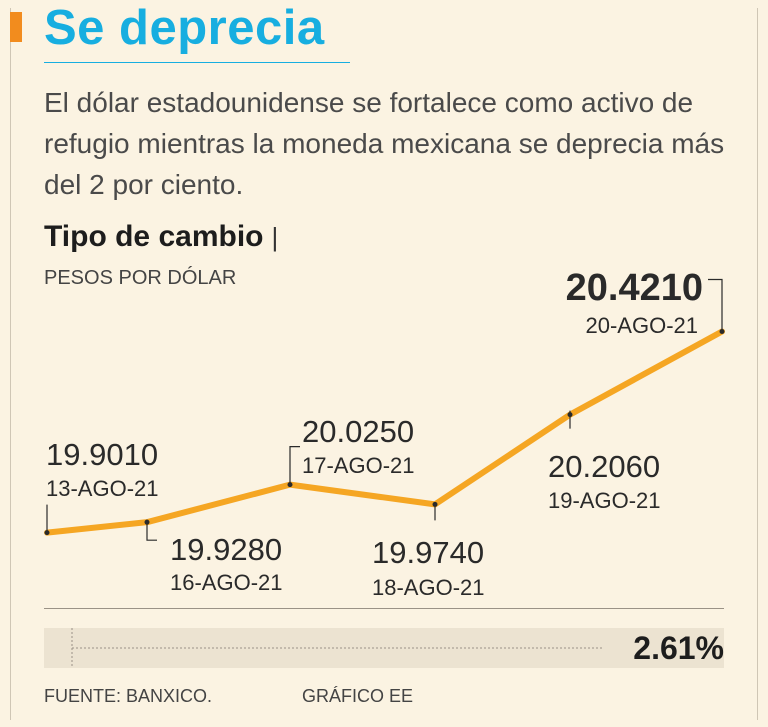  I want to click on accent-bar, so click(16, 27).